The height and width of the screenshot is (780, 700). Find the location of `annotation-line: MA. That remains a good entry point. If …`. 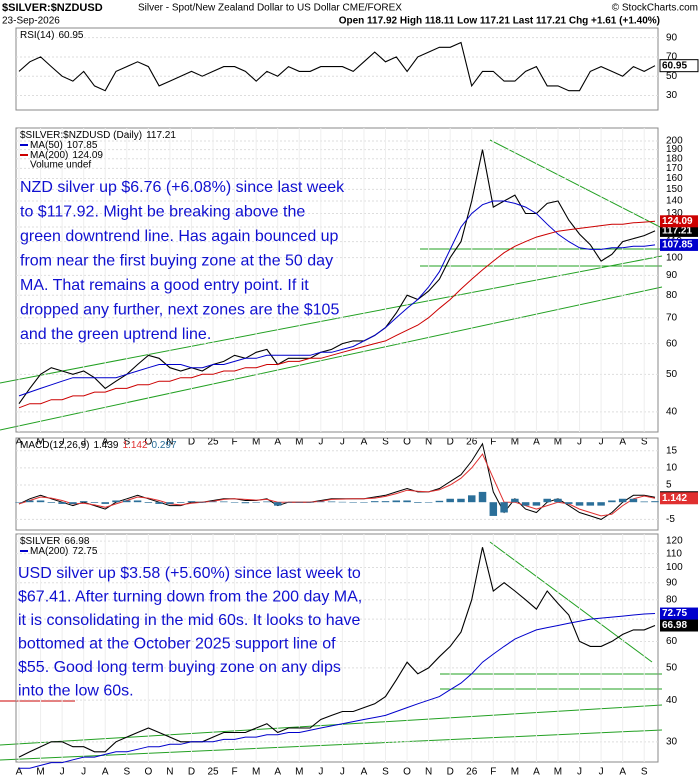

annotation-line: MA. That remains a good entry point. If … is located at coordinates (164, 285).